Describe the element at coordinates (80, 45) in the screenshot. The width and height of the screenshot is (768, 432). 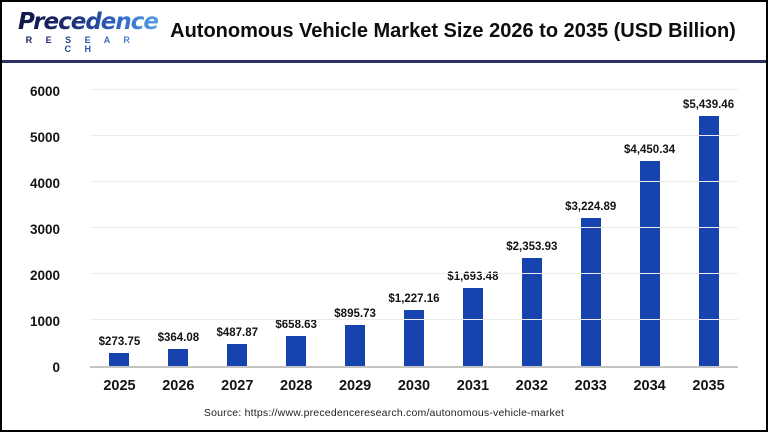
I see `logo-subtitle: R E S E A R C H` at that location.